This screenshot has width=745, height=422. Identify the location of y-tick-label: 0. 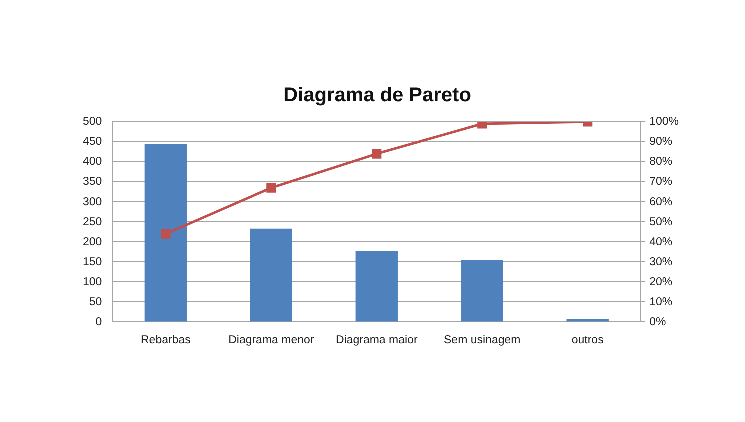
(99, 322).